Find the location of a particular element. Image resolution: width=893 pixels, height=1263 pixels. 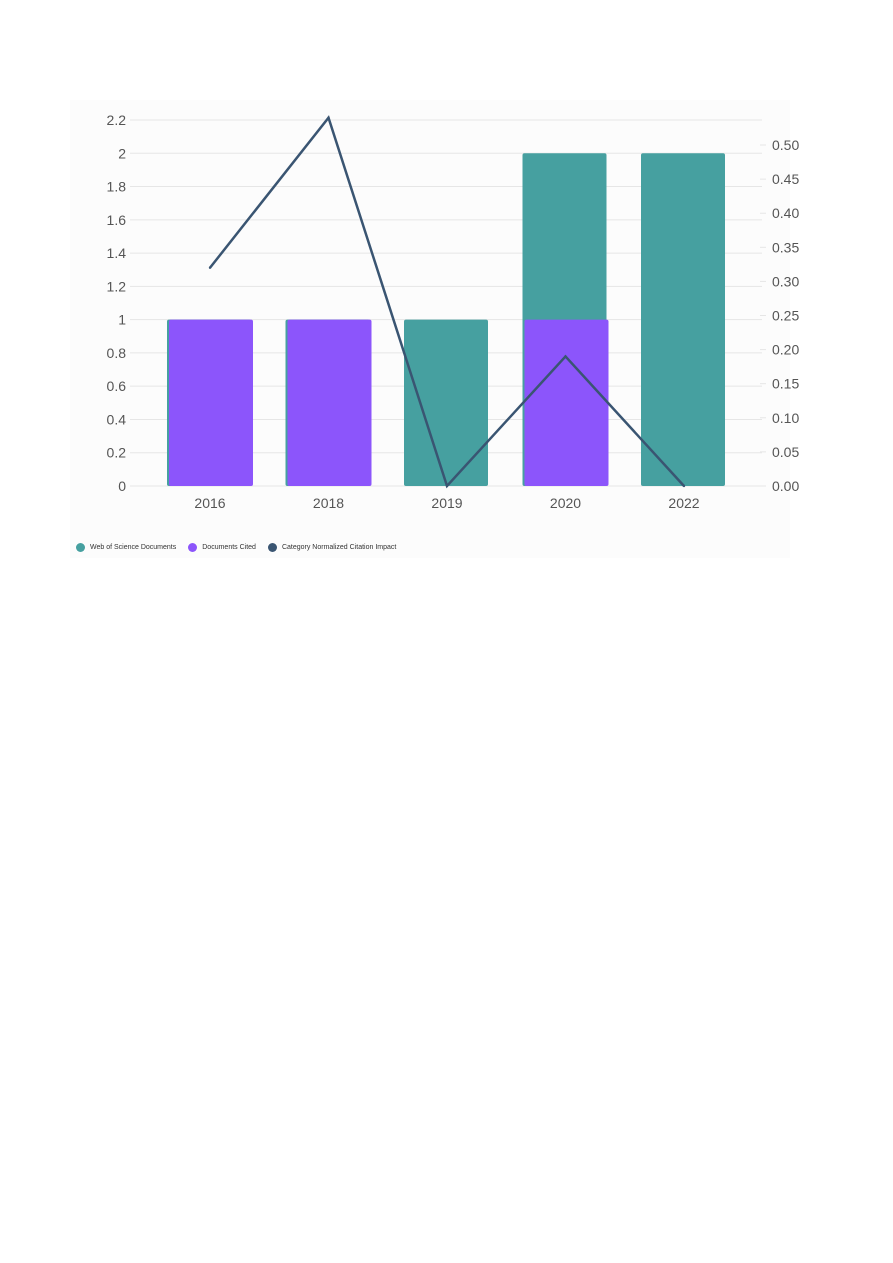

x-tick-label-2018: 2018 is located at coordinates (328, 503).